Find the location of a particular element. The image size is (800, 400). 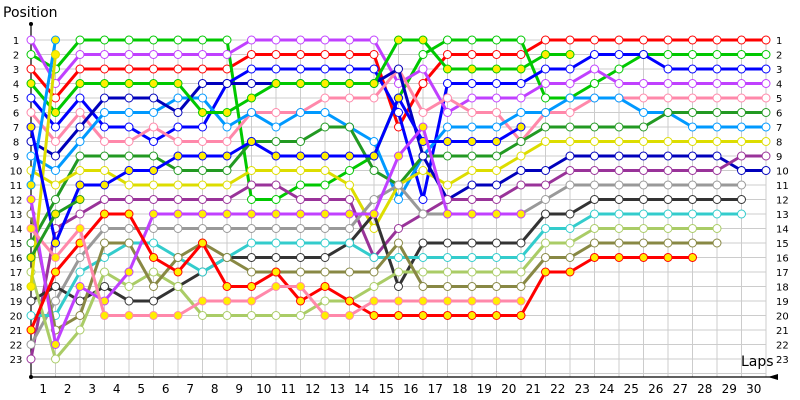

right-tick-label: 3 is located at coordinates (779, 70).